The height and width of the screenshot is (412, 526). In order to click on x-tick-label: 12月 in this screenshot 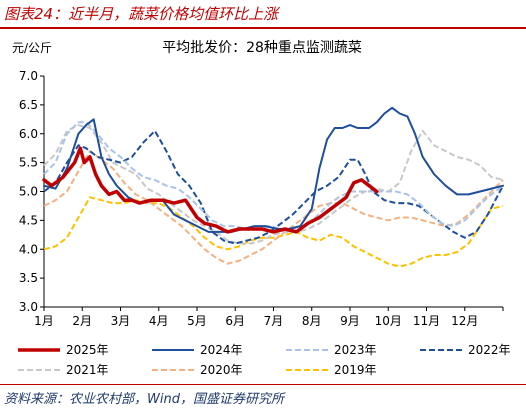, I will do `click(464, 321)`.